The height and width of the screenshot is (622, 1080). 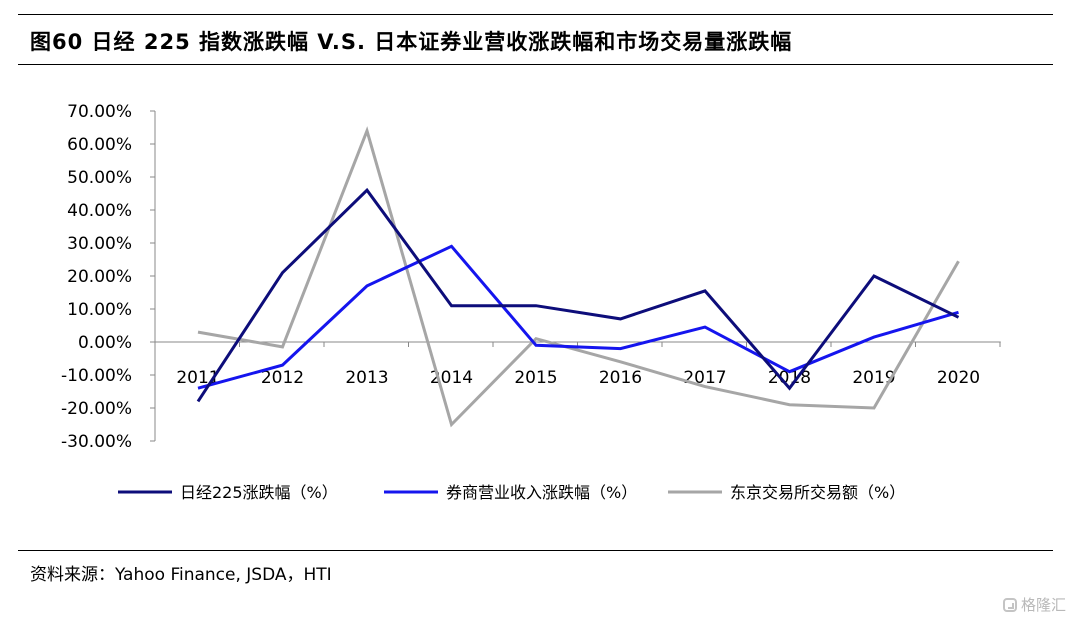 I want to click on y-tick-label: 60.00%, so click(x=99, y=145).